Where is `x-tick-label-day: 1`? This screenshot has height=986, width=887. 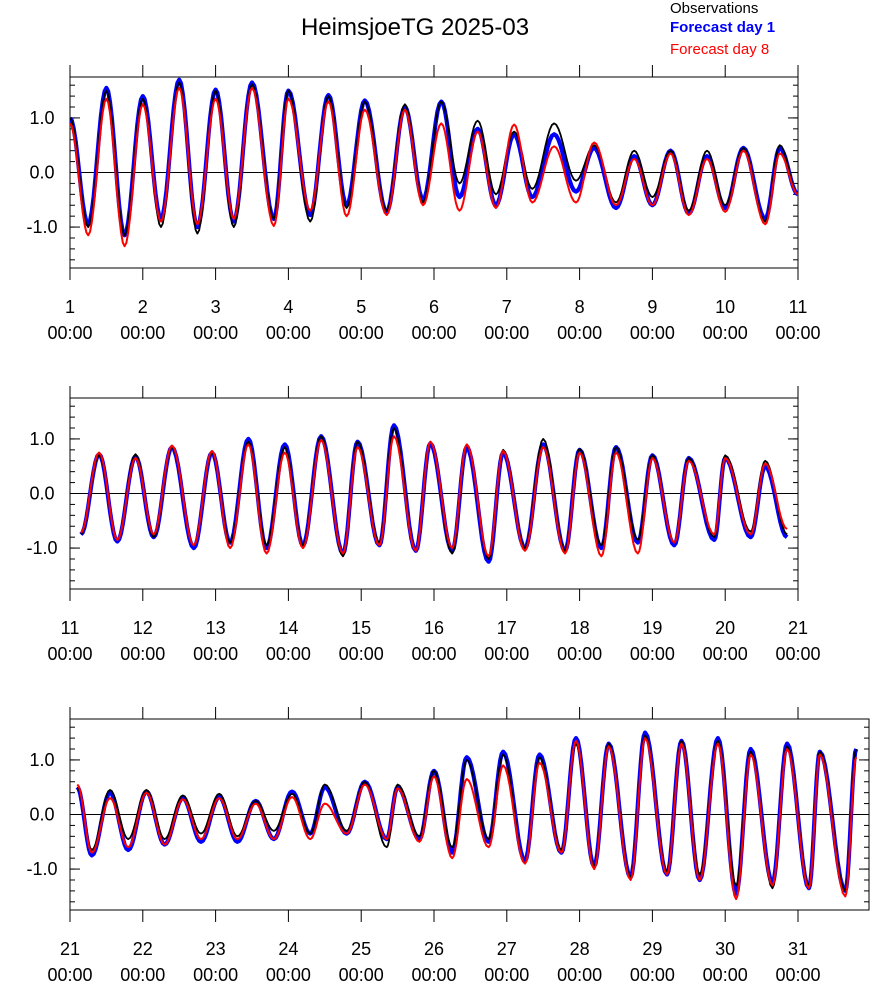 x-tick-label-day: 1 is located at coordinates (70, 307).